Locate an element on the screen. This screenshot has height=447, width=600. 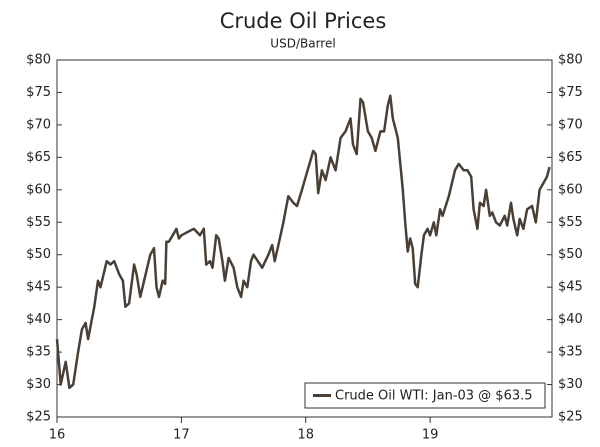
y-tick-label: $65 is located at coordinates (38, 157).